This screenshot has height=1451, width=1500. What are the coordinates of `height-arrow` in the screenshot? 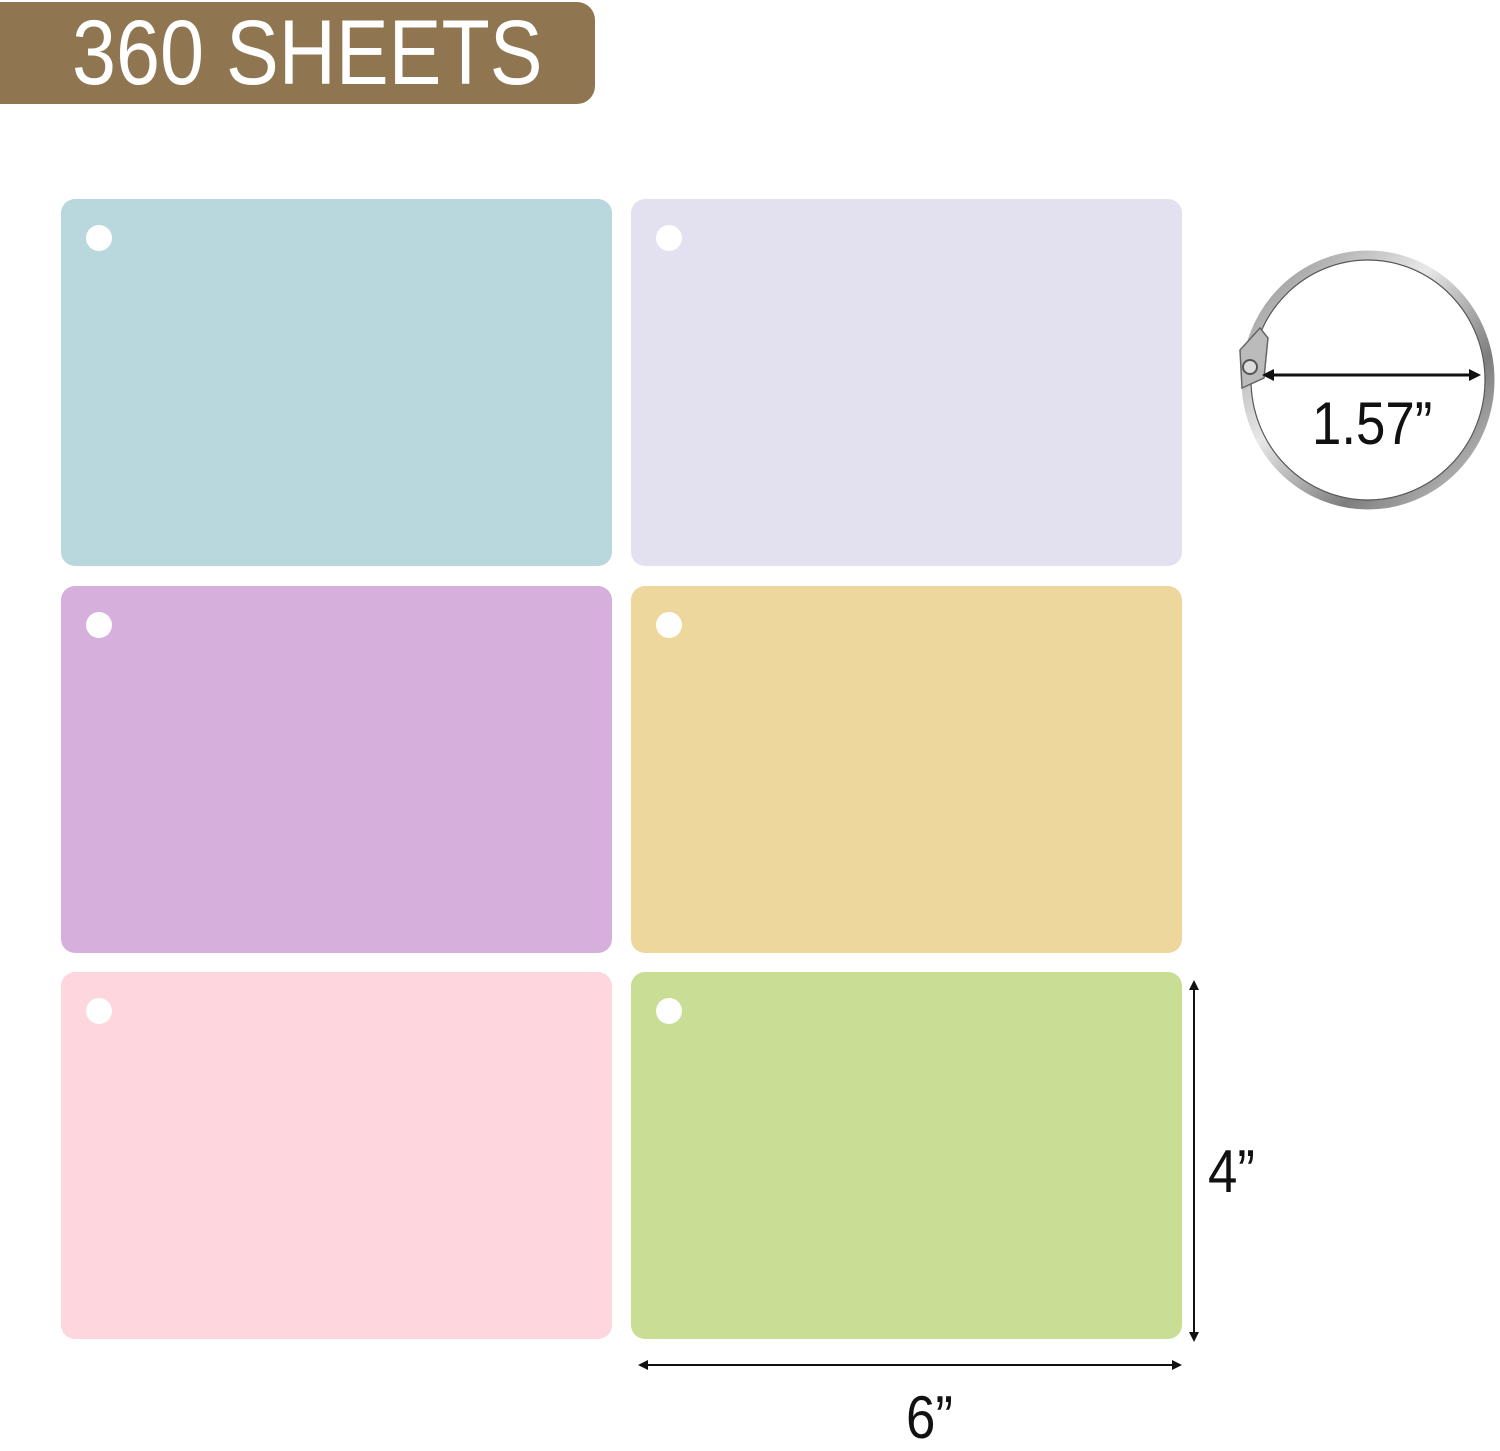 It's located at (1194, 1161).